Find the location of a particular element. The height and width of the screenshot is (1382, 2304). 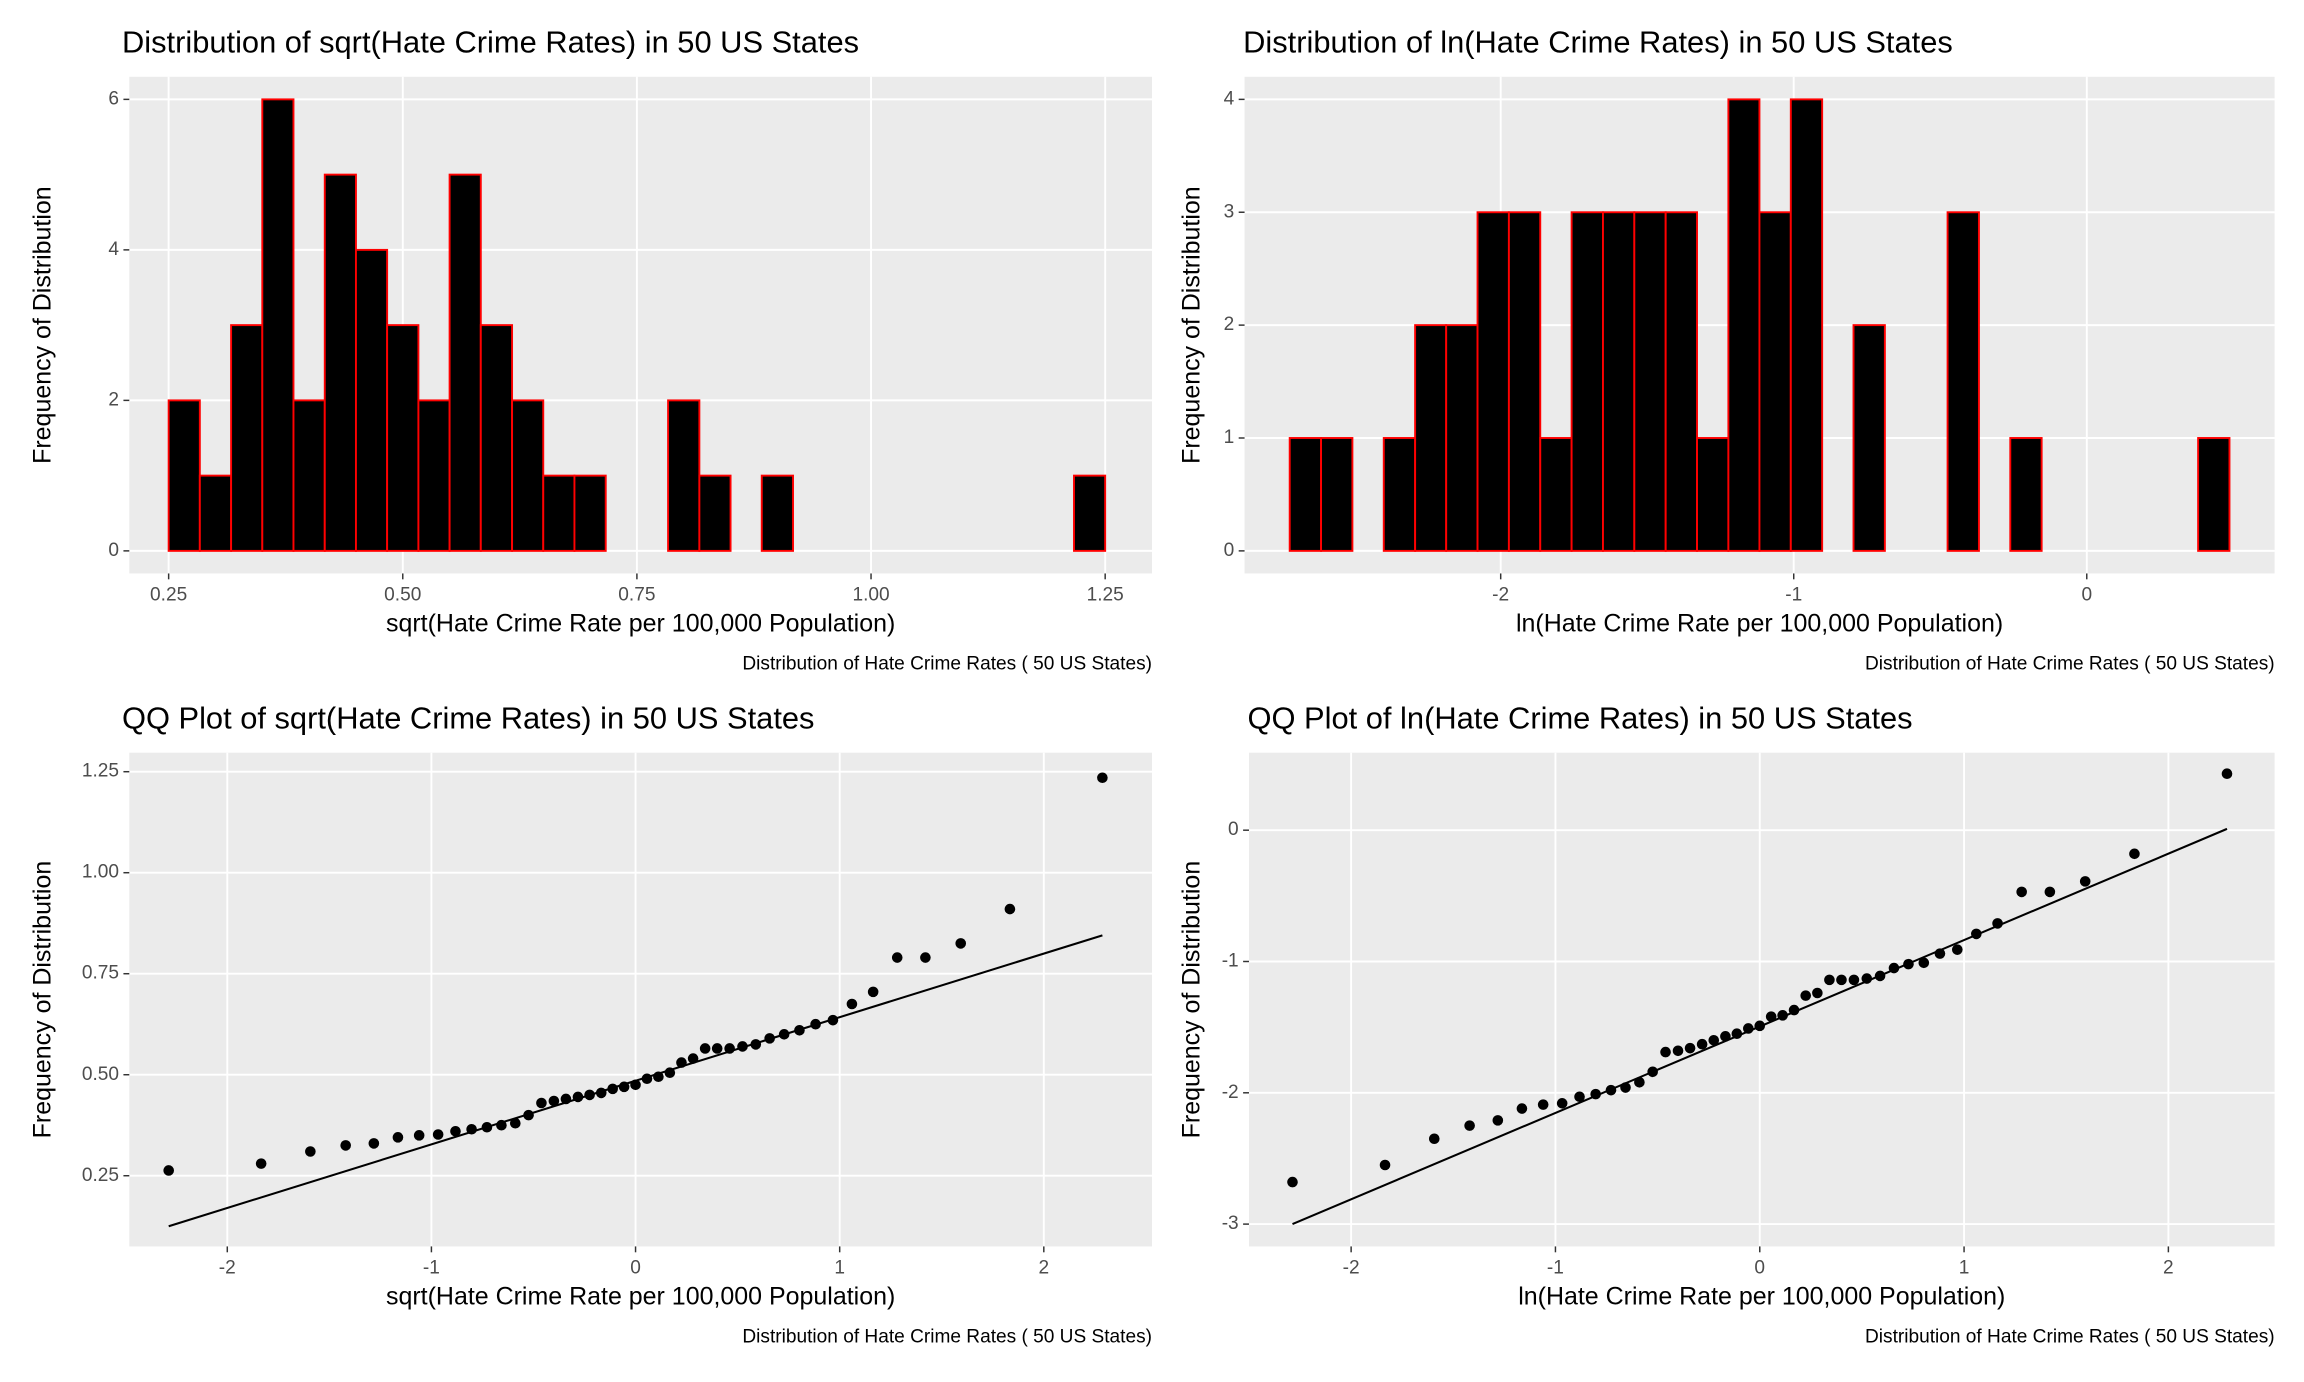

x-tick-label: 0.75 is located at coordinates (636, 595).